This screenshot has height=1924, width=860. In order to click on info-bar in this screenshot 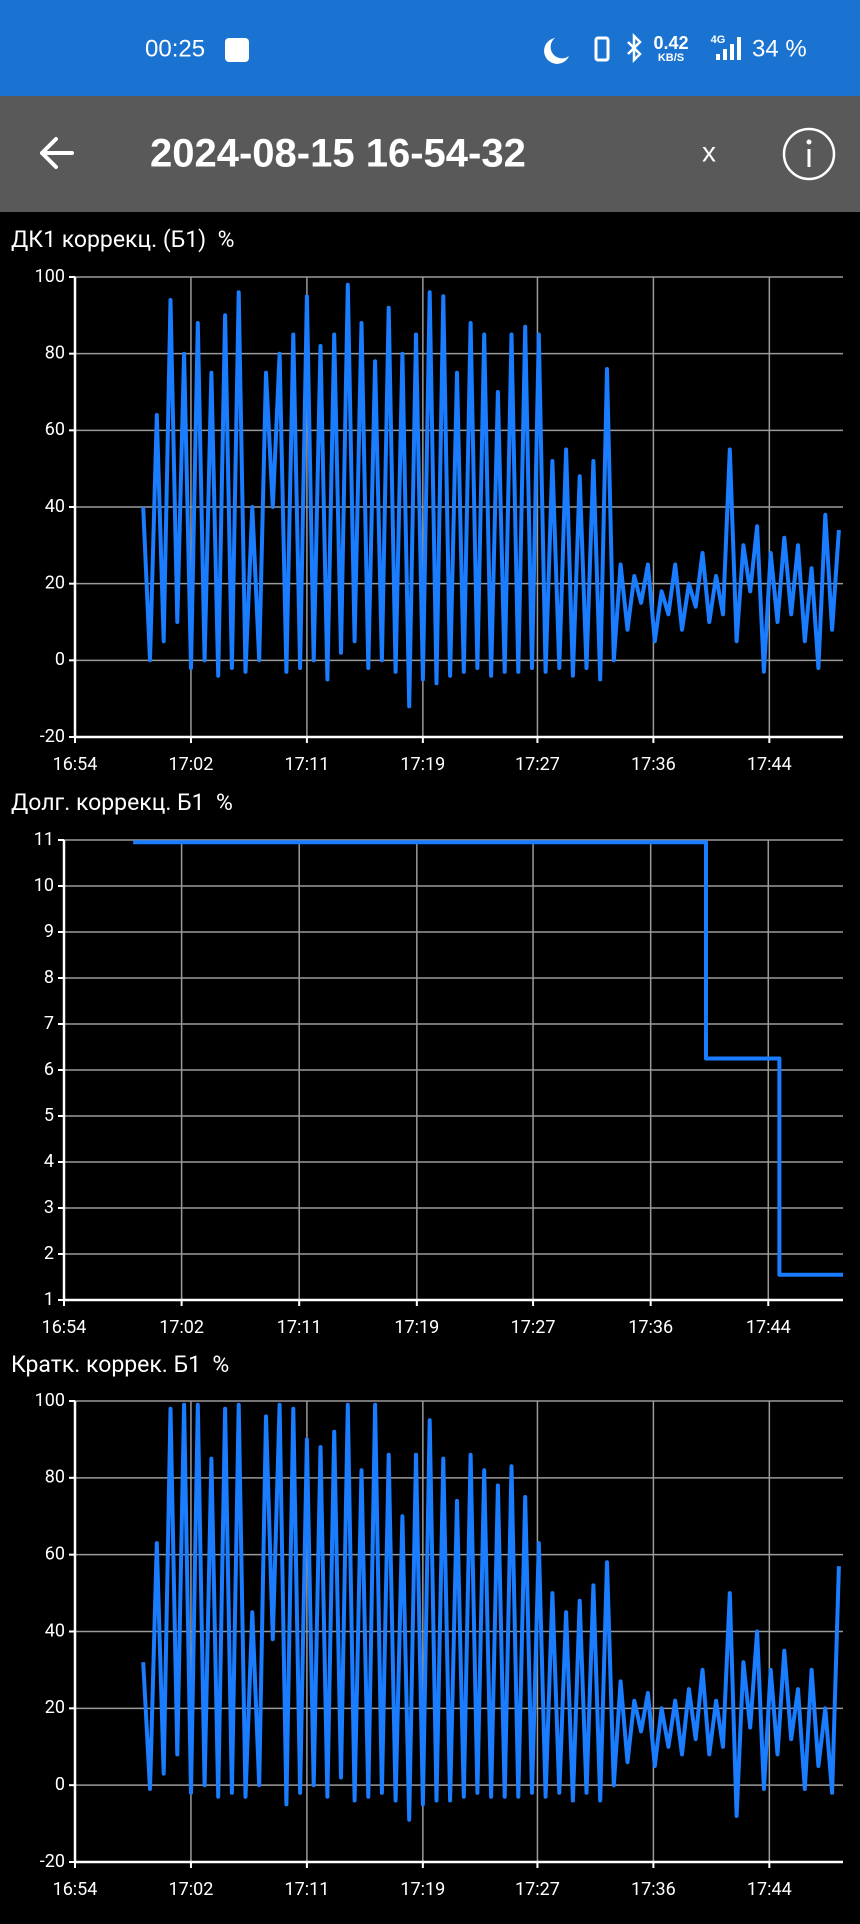, I will do `click(809, 158)`.